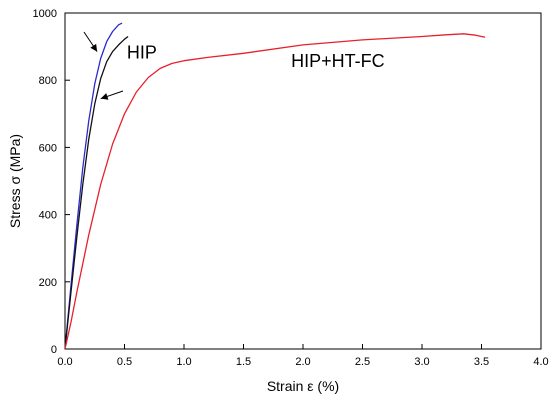 Image resolution: width=550 pixels, height=403 pixels. Describe the element at coordinates (48, 81) in the screenshot. I see `y-tick-label-4: 800` at that location.